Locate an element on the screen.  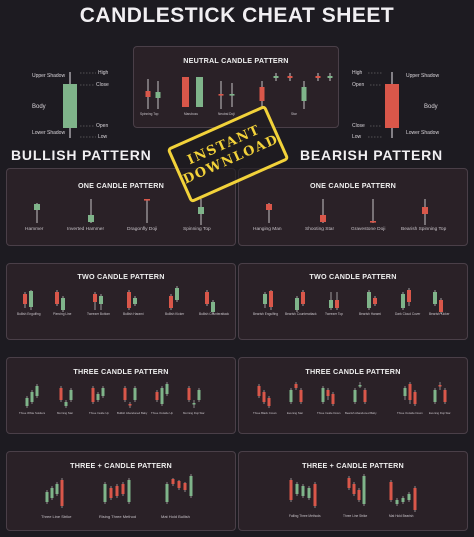
bullish-one-title: ONE CANDLE PATTERN is located at coordinates (121, 185).